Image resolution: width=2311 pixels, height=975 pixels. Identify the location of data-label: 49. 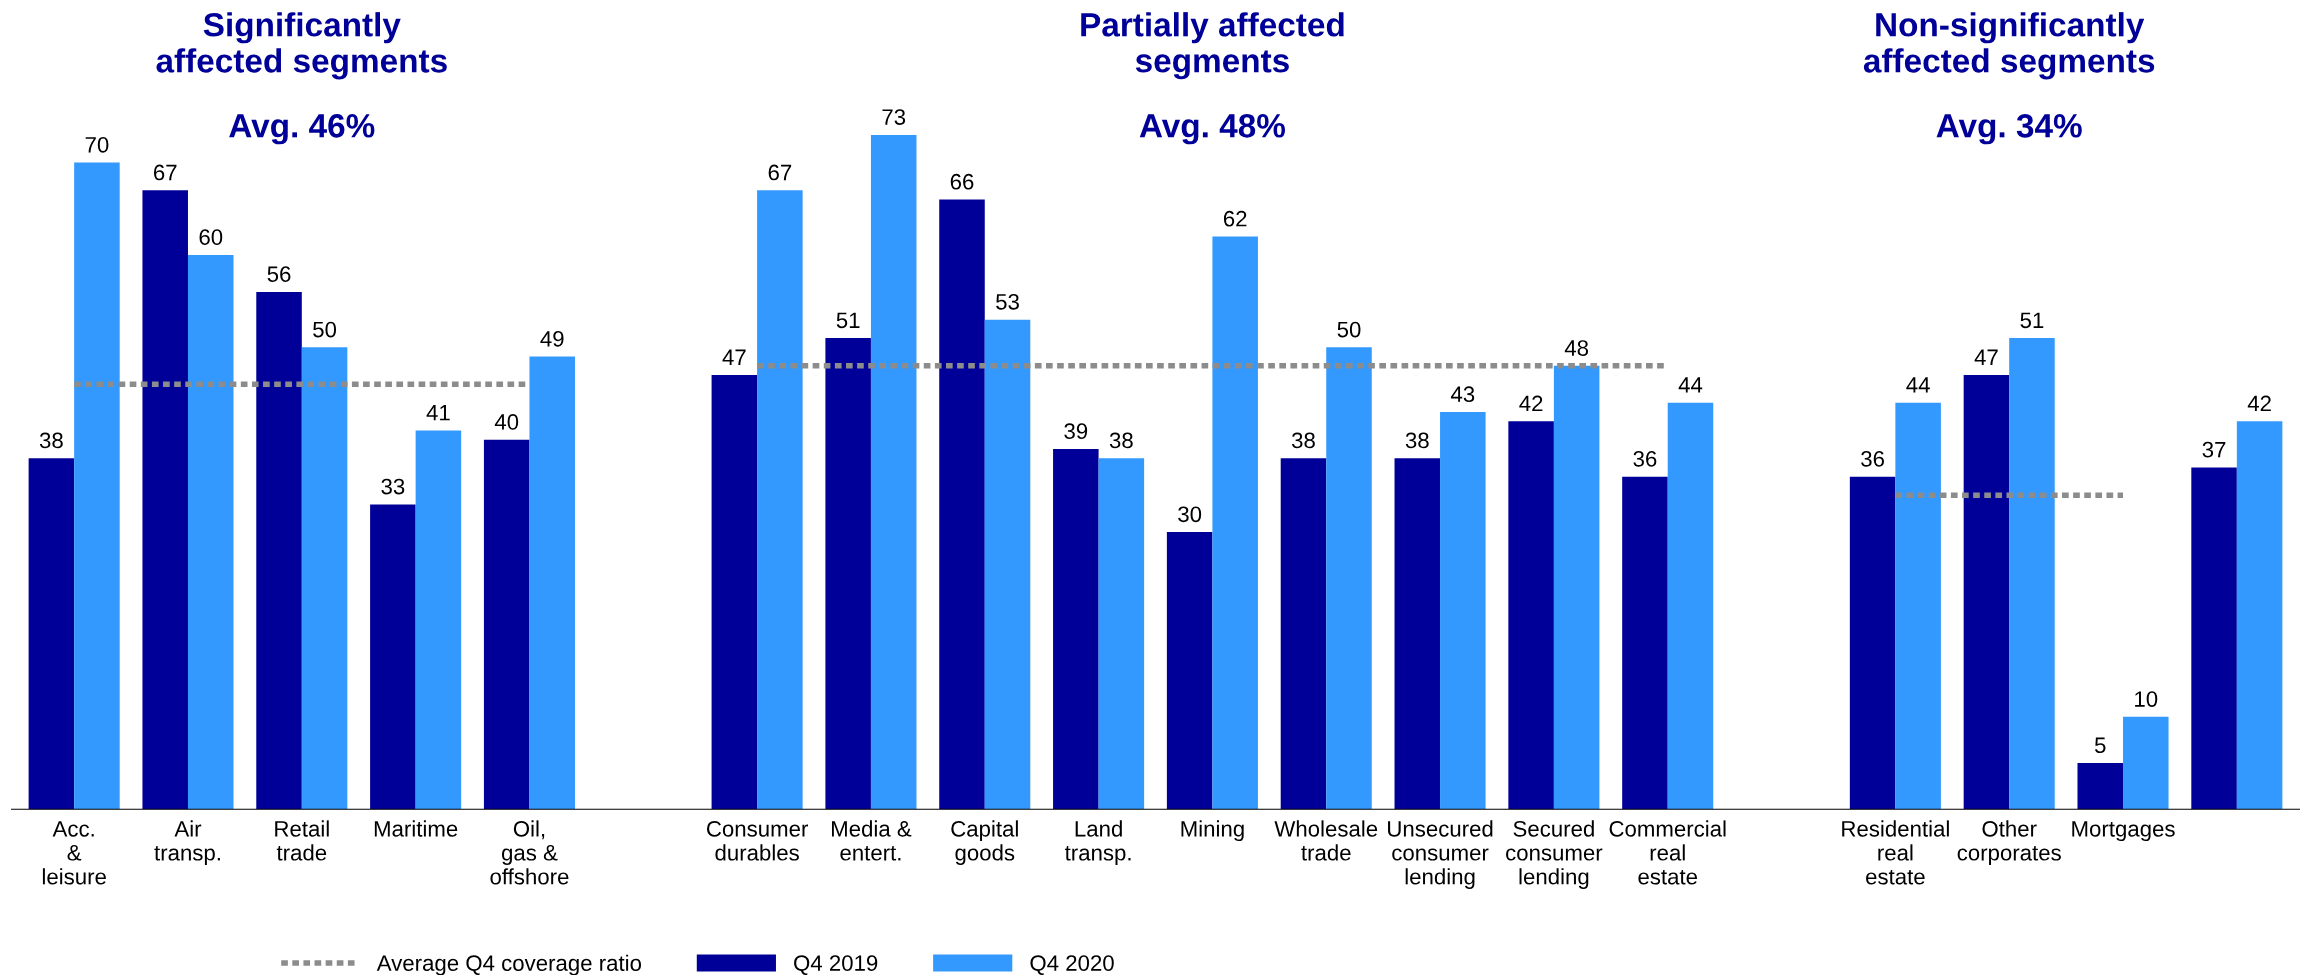
(552, 338).